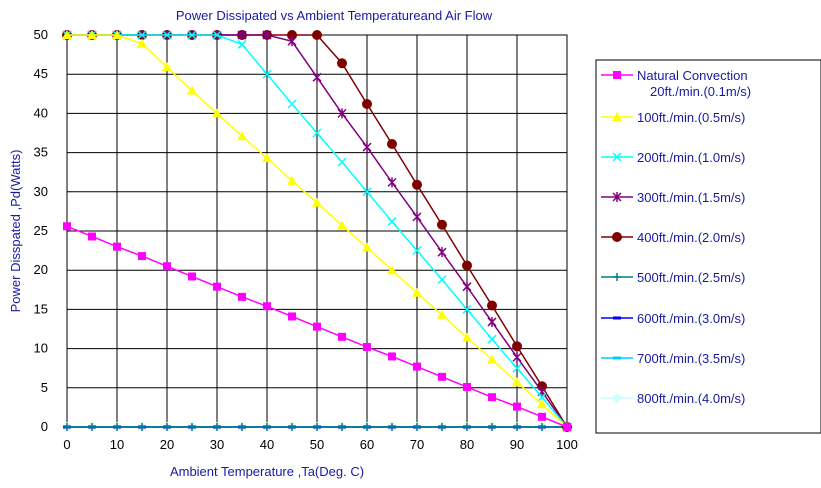 The image size is (821, 488). I want to click on x-tick-label: 70, so click(417, 444).